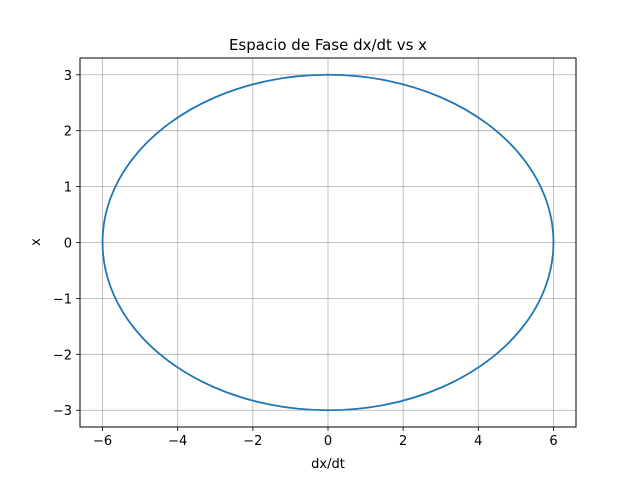  What do you see at coordinates (68, 244) in the screenshot?
I see `y-tick-label: 0` at bounding box center [68, 244].